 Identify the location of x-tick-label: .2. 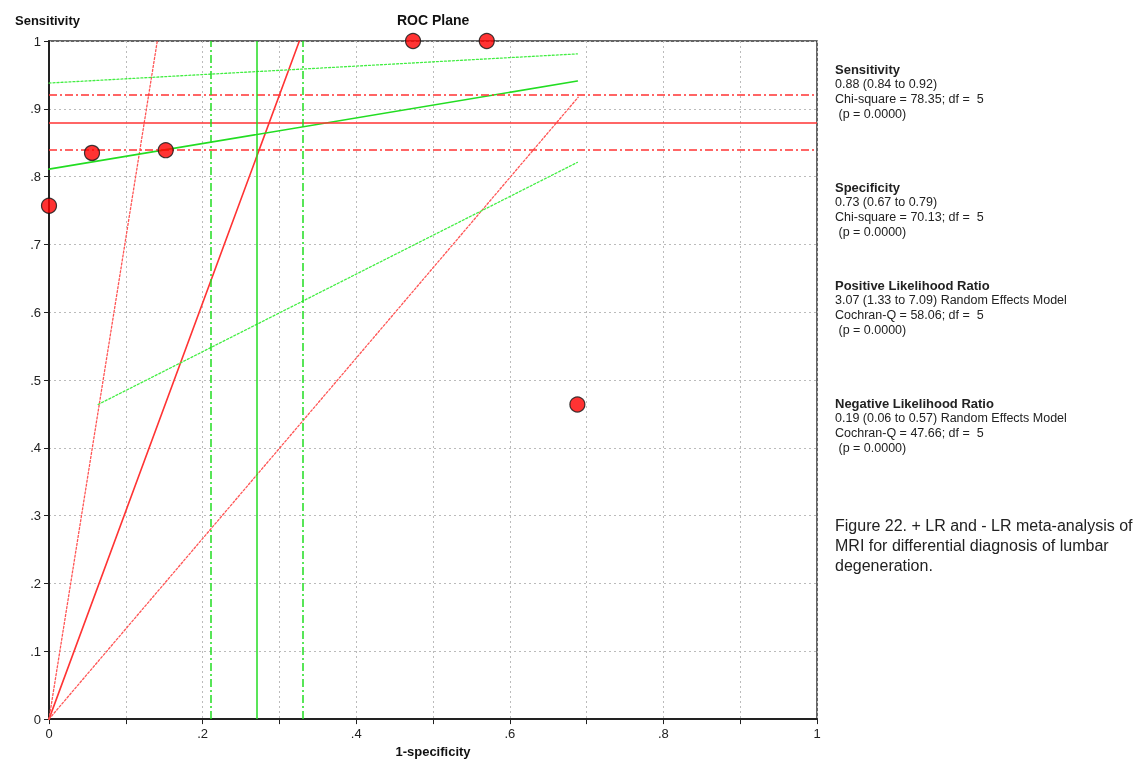
(203, 734).